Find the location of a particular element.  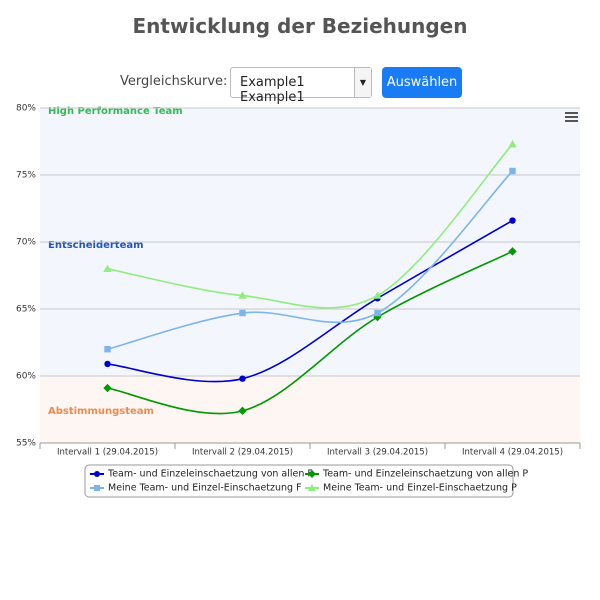

select-arrow: ▼ is located at coordinates (362, 82).